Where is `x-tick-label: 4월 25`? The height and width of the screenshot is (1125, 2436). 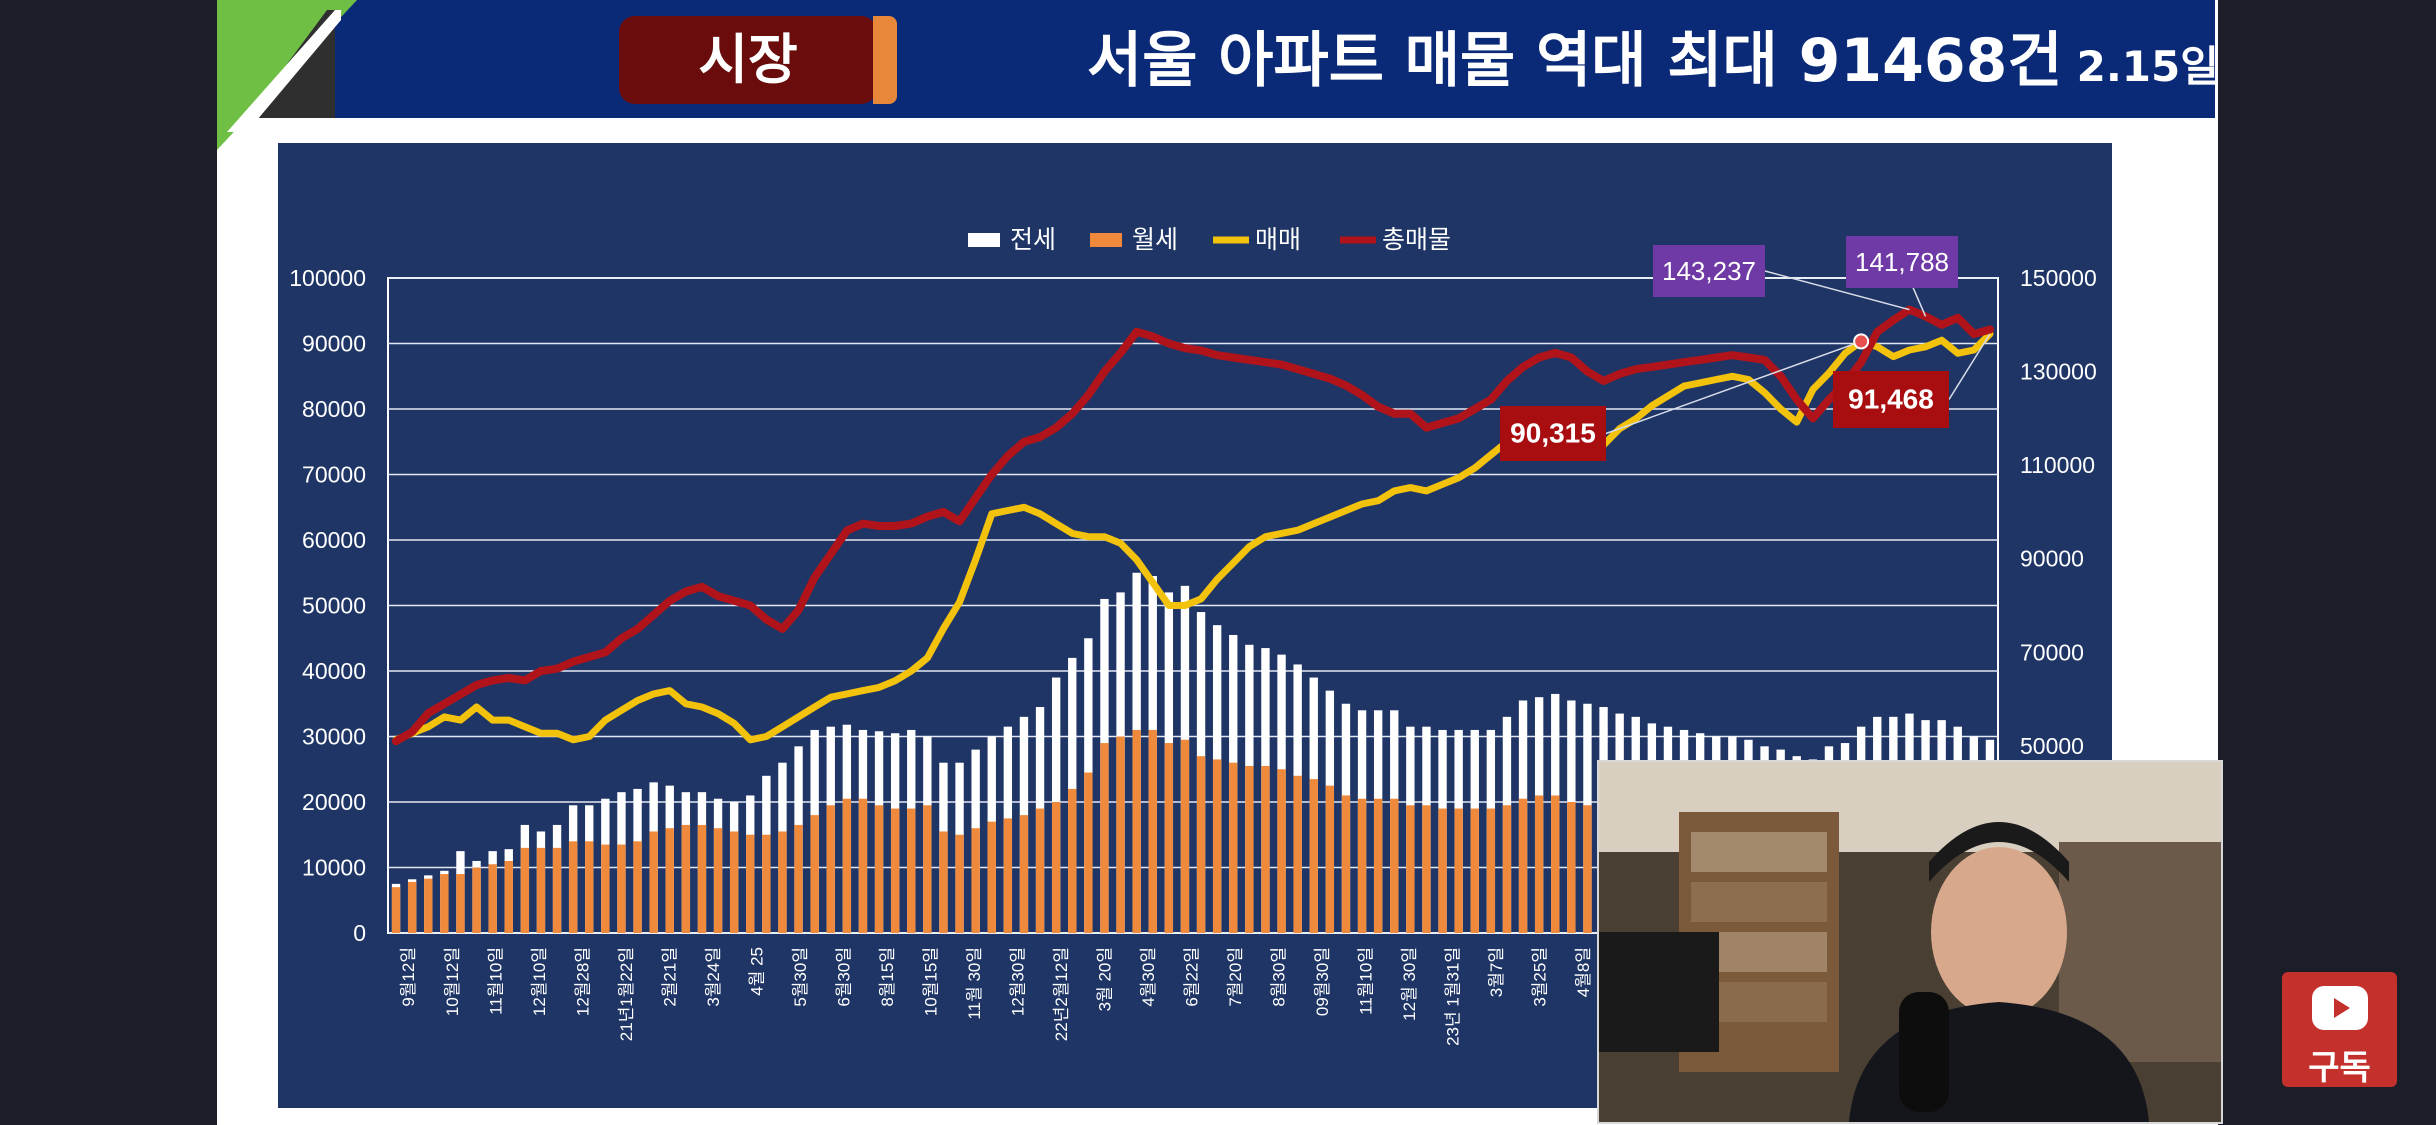 x-tick-label: 4월 25 is located at coordinates (756, 971).